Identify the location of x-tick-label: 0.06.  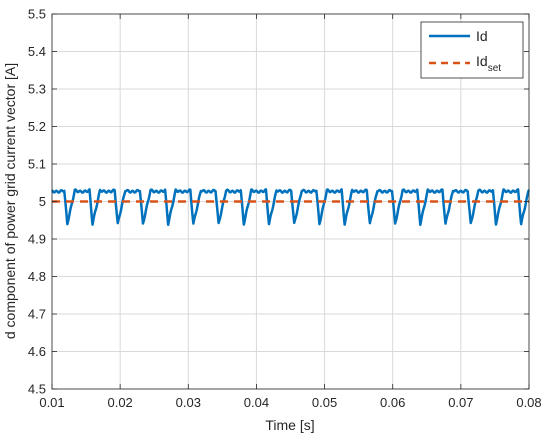
(392, 402).